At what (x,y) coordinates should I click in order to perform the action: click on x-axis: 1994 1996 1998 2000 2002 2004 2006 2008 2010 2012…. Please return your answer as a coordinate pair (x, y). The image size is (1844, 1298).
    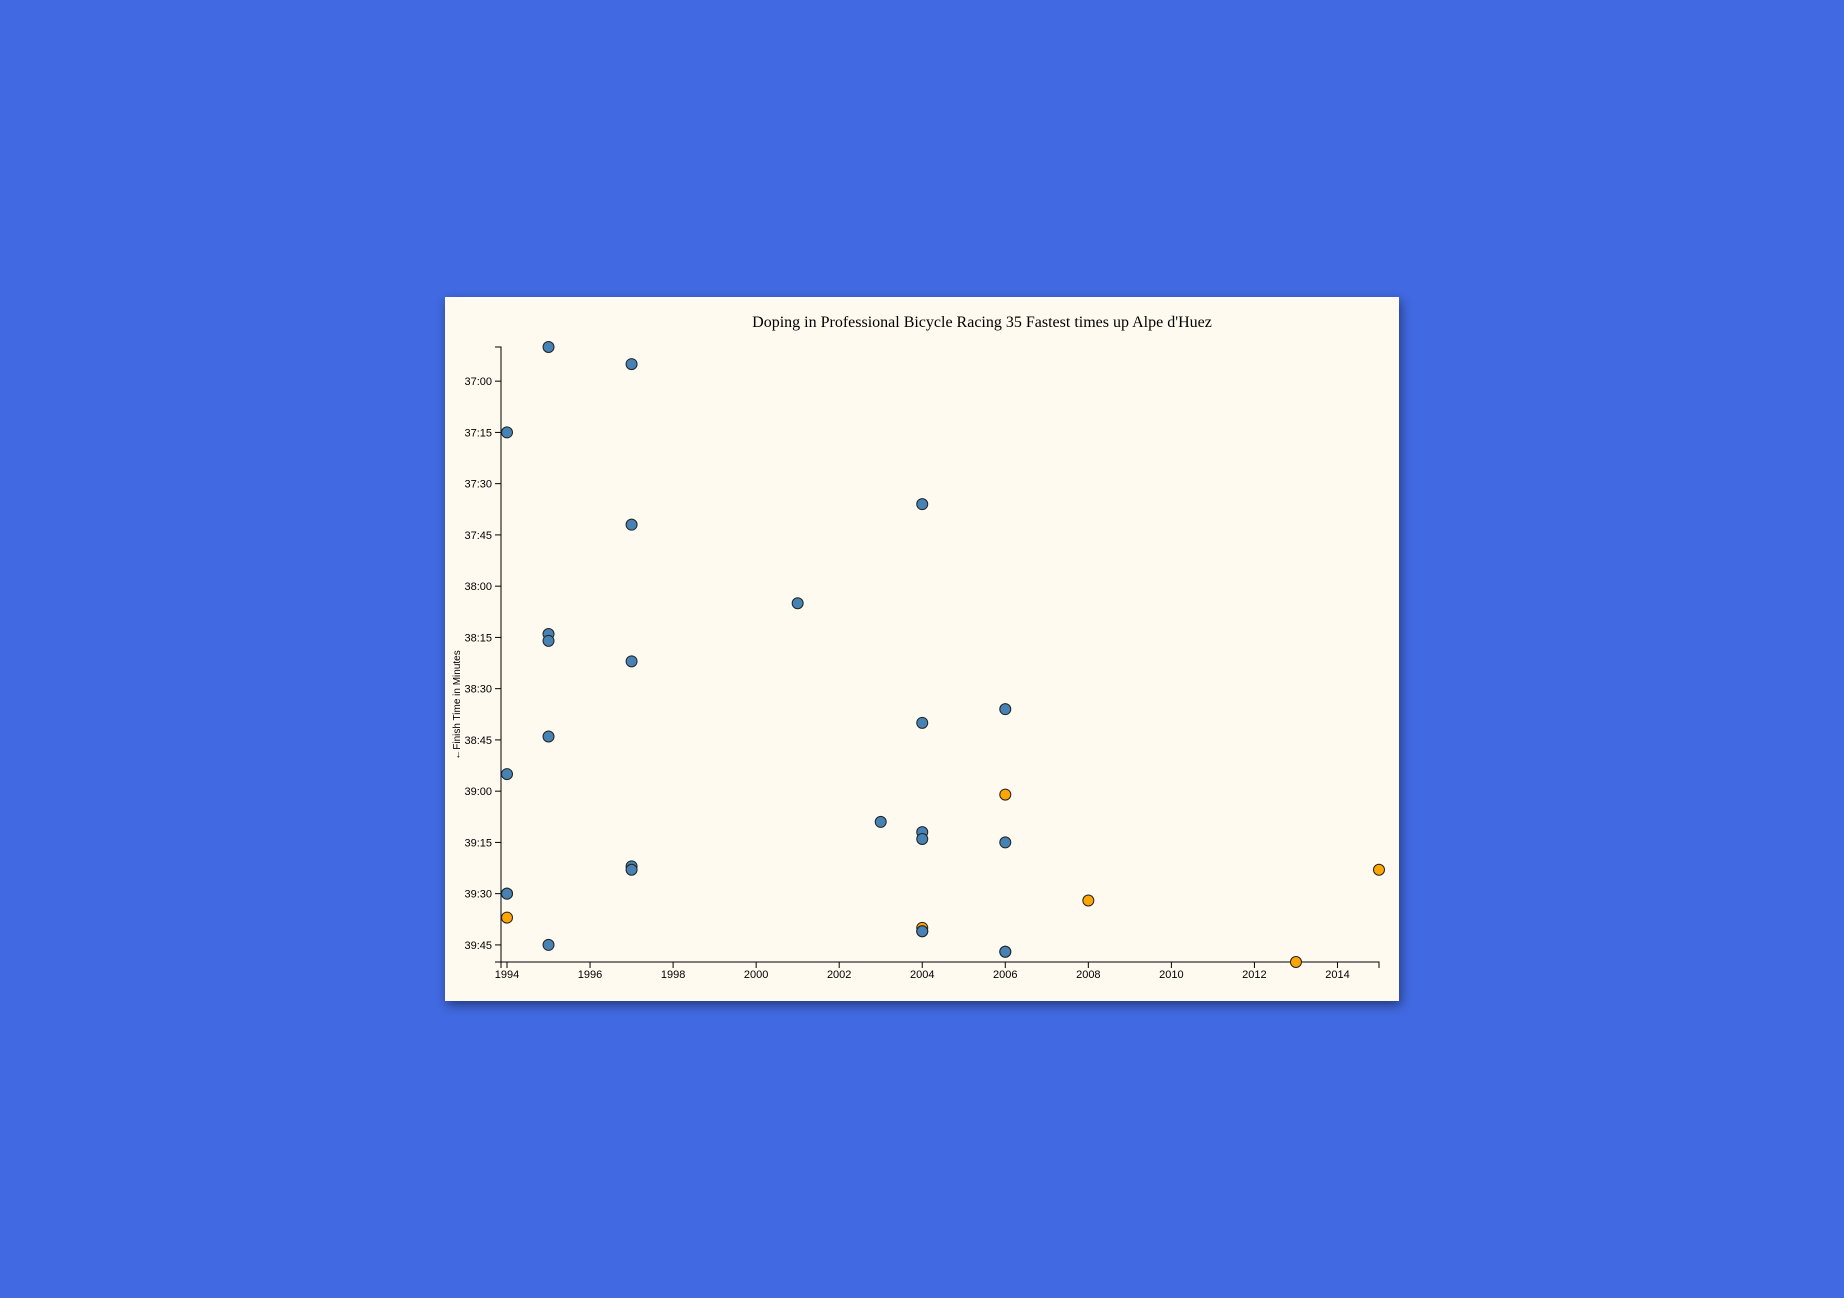
    Looking at the image, I should click on (937, 971).